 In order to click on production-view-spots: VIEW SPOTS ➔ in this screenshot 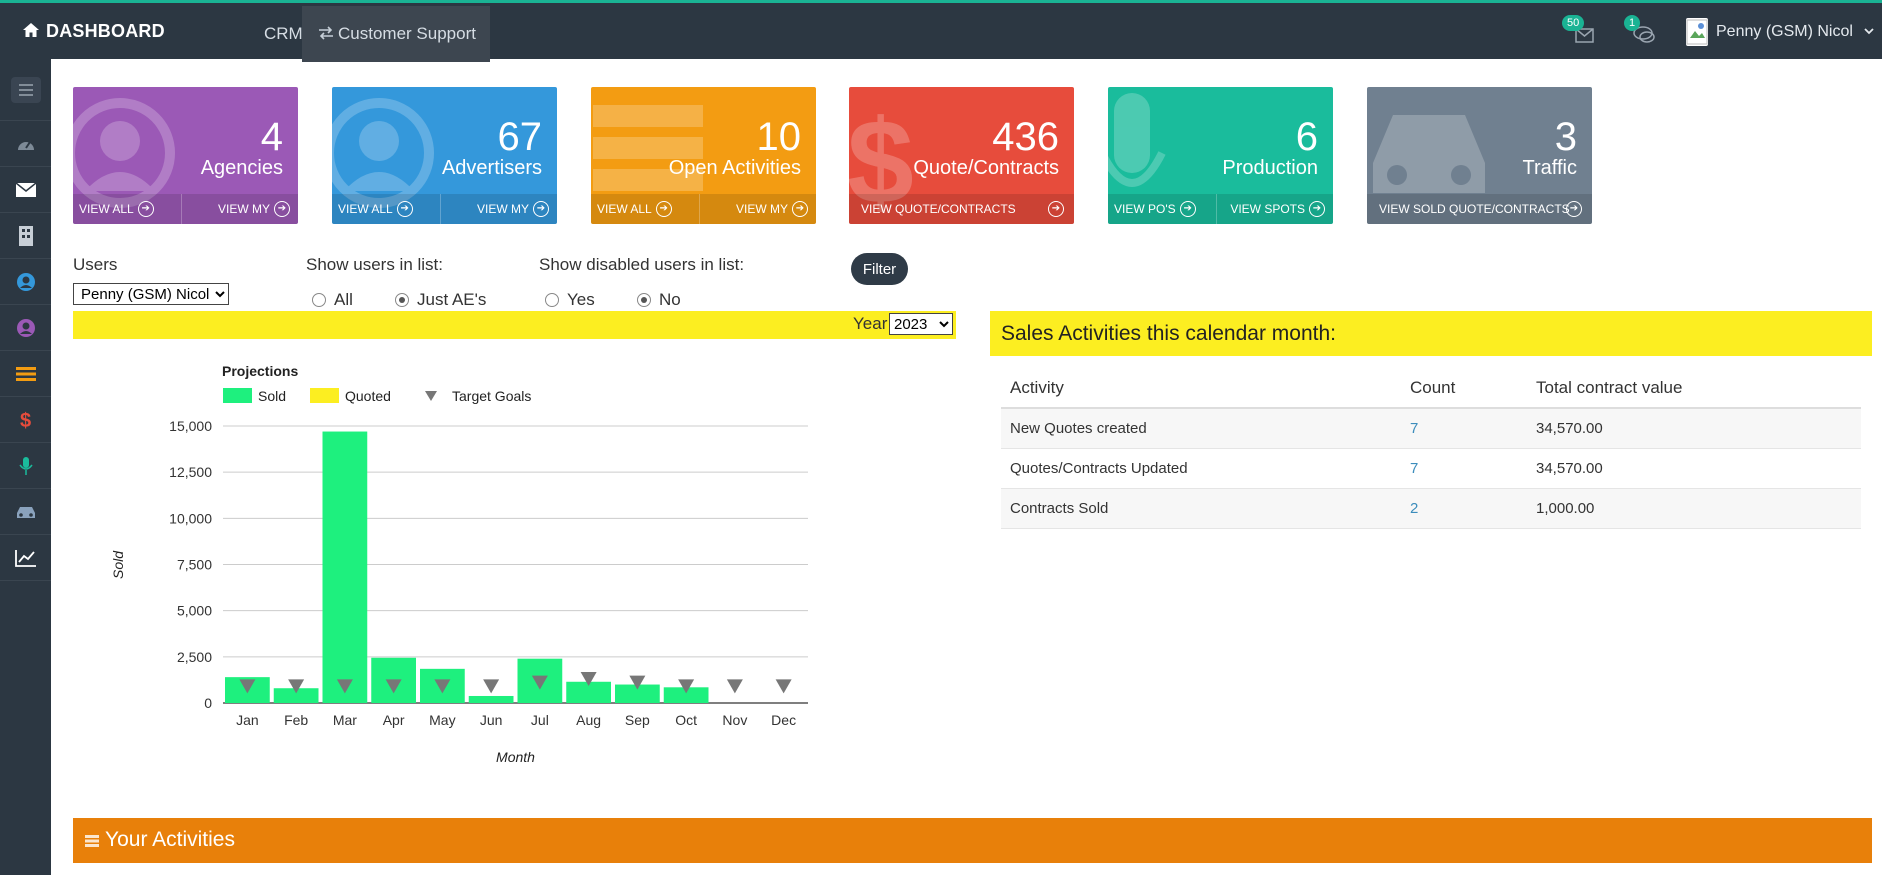, I will do `click(1274, 209)`.